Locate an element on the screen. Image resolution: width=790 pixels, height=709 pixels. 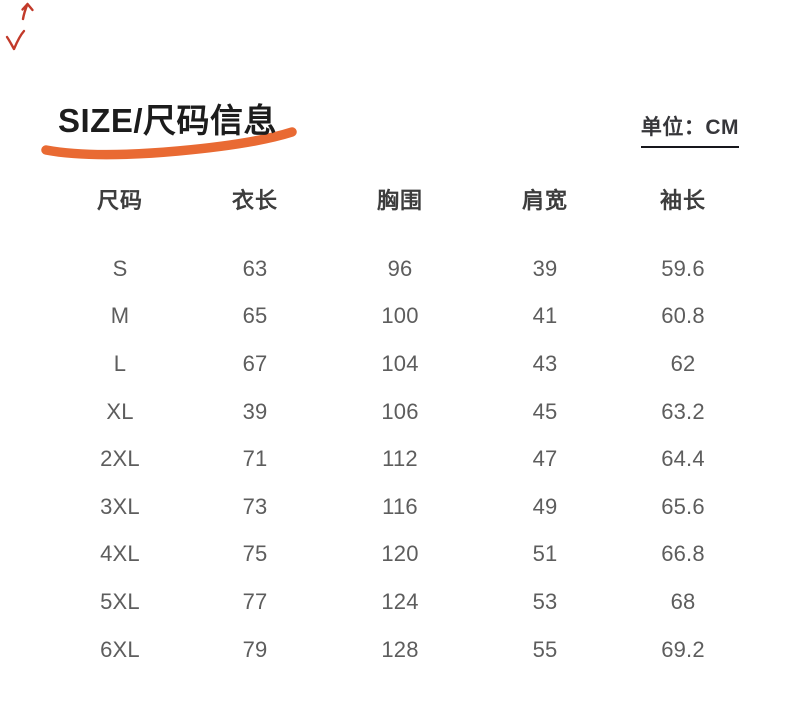
value-cell: 66.8 is located at coordinates (683, 554).